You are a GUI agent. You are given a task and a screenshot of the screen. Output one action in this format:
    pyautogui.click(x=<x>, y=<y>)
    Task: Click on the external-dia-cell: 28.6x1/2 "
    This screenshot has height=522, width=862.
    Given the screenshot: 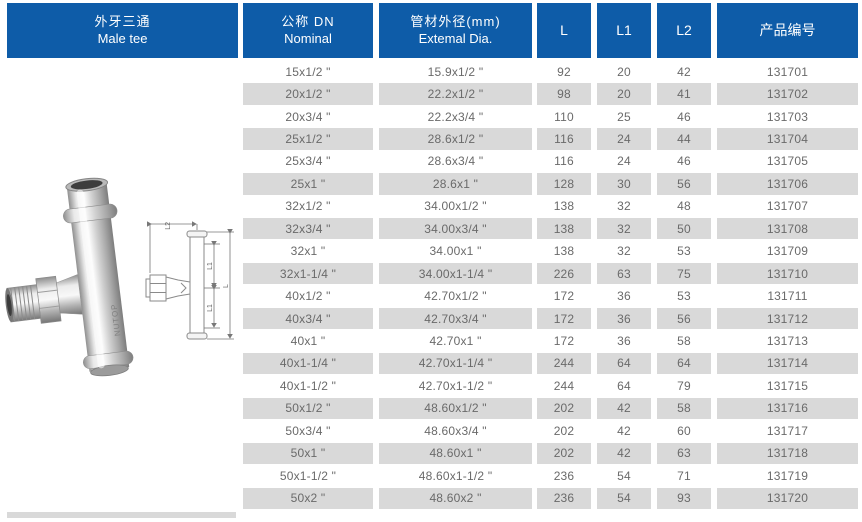 What is the action you would take?
    pyautogui.click(x=455, y=139)
    